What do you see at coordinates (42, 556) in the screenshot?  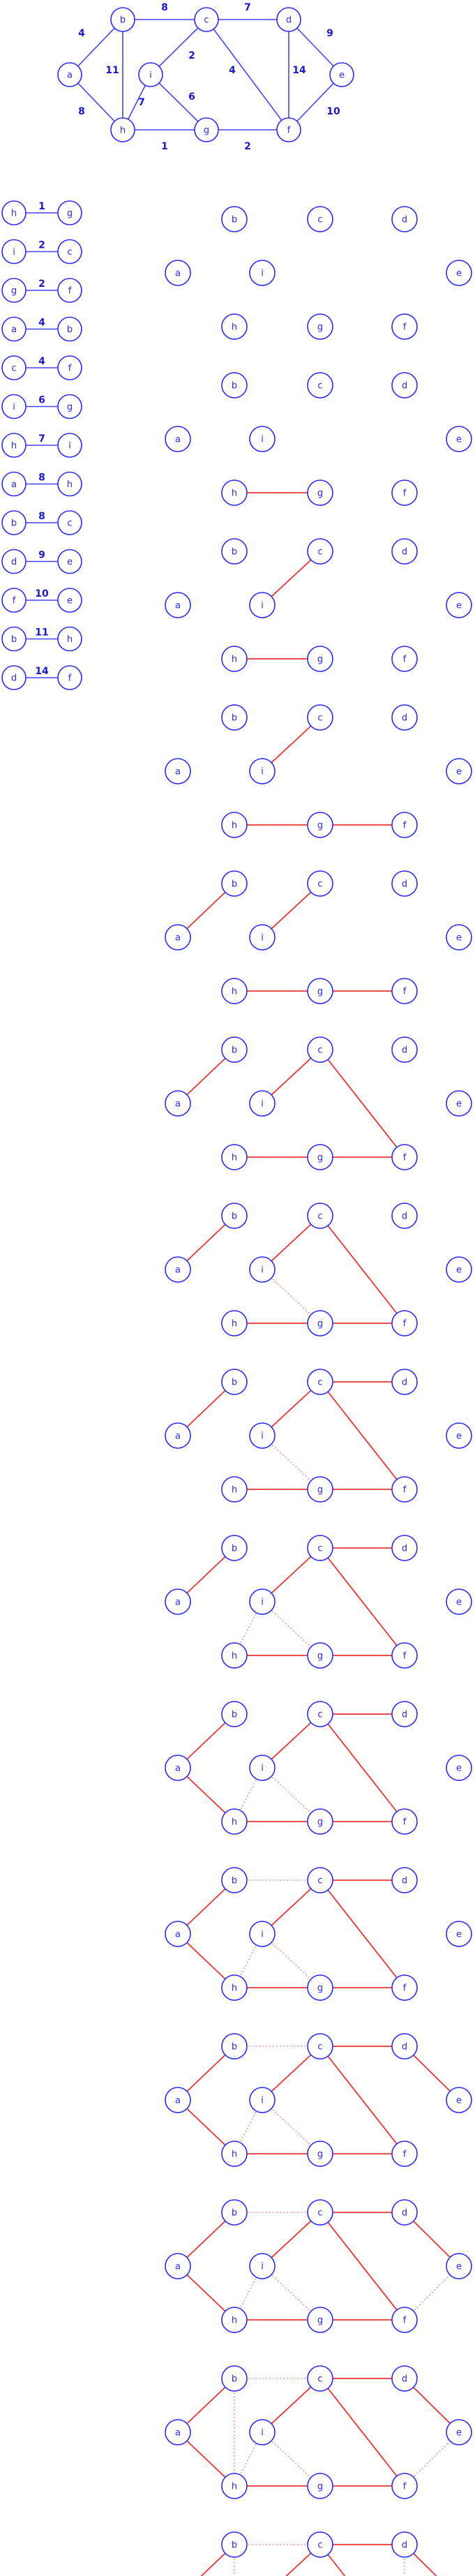 I see `edge-list-weight: 9` at bounding box center [42, 556].